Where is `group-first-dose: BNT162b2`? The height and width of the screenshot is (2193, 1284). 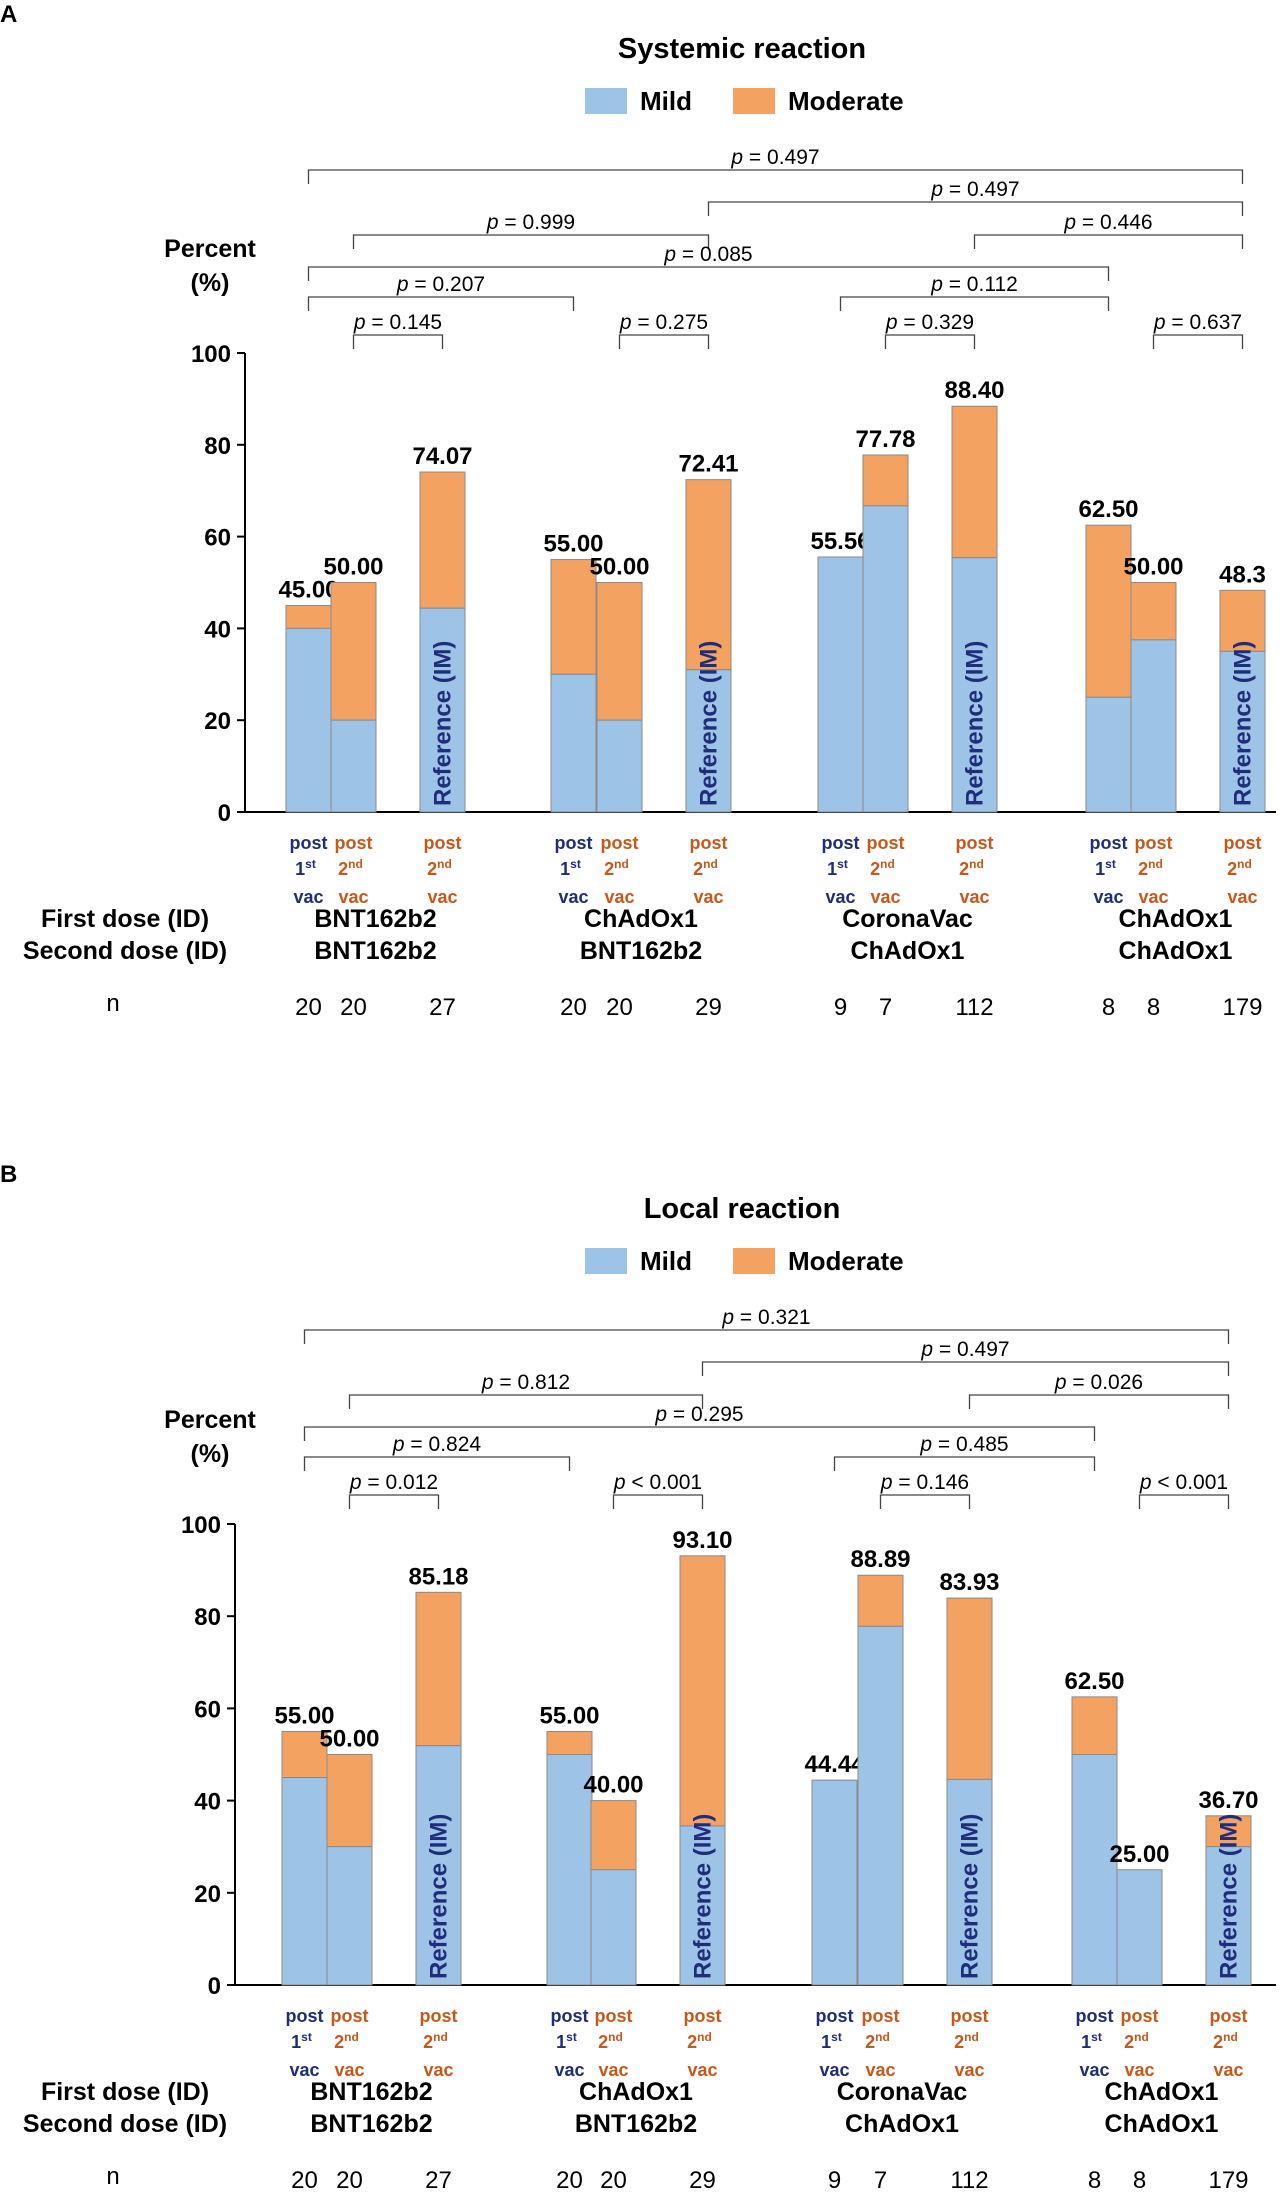
group-first-dose: BNT162b2 is located at coordinates (371, 2092).